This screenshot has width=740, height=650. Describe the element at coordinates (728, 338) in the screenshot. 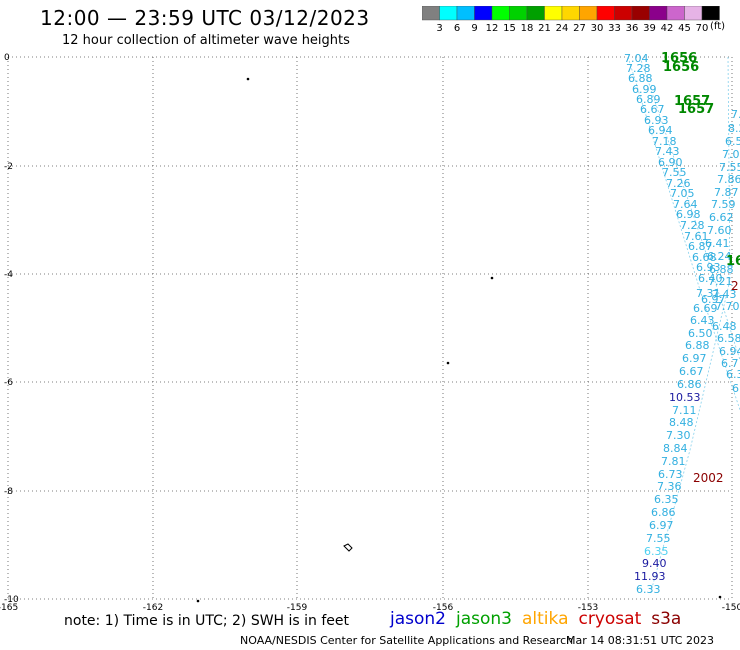

I see `wave-height-label: 6.58` at that location.